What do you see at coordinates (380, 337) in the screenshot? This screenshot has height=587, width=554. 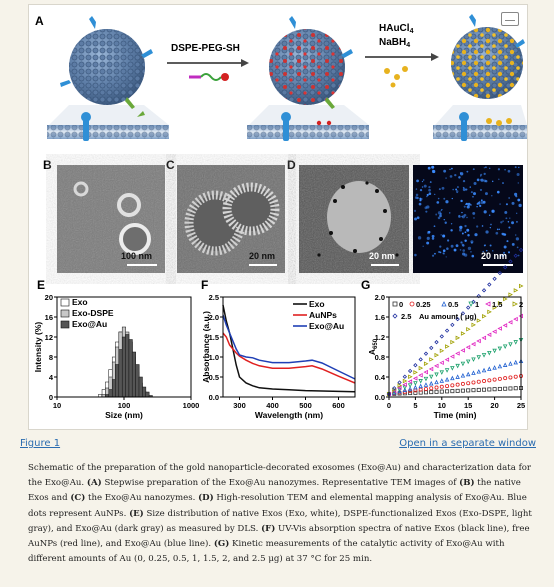 I see `chart-g-ytick-label: 1.2` at bounding box center [380, 337].